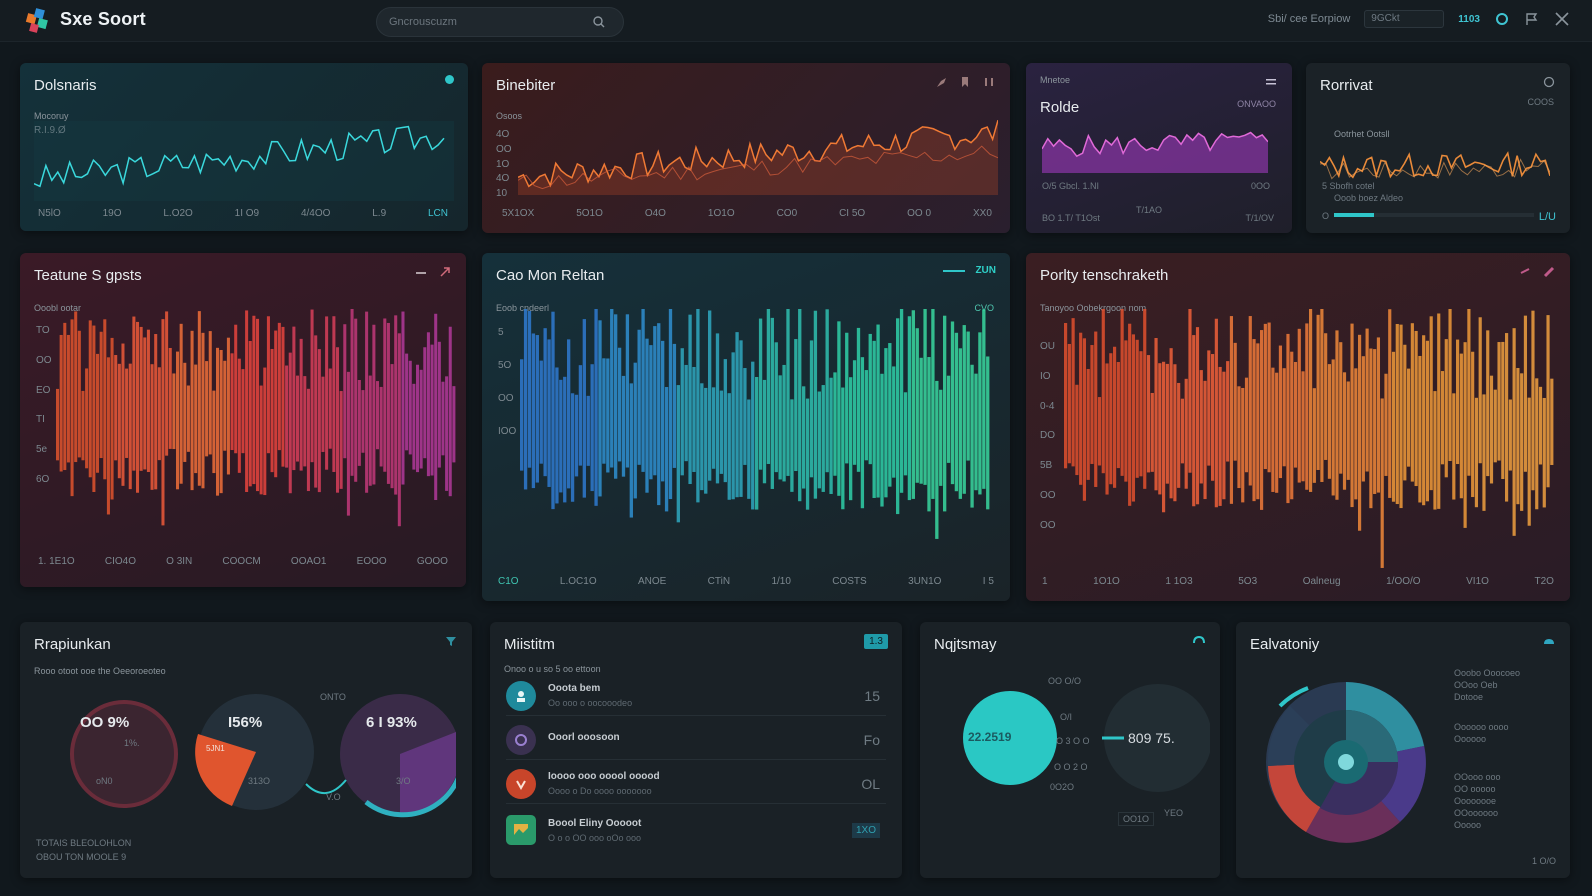  Describe the element at coordinates (599, 22) in the screenshot. I see `search-icon` at that location.